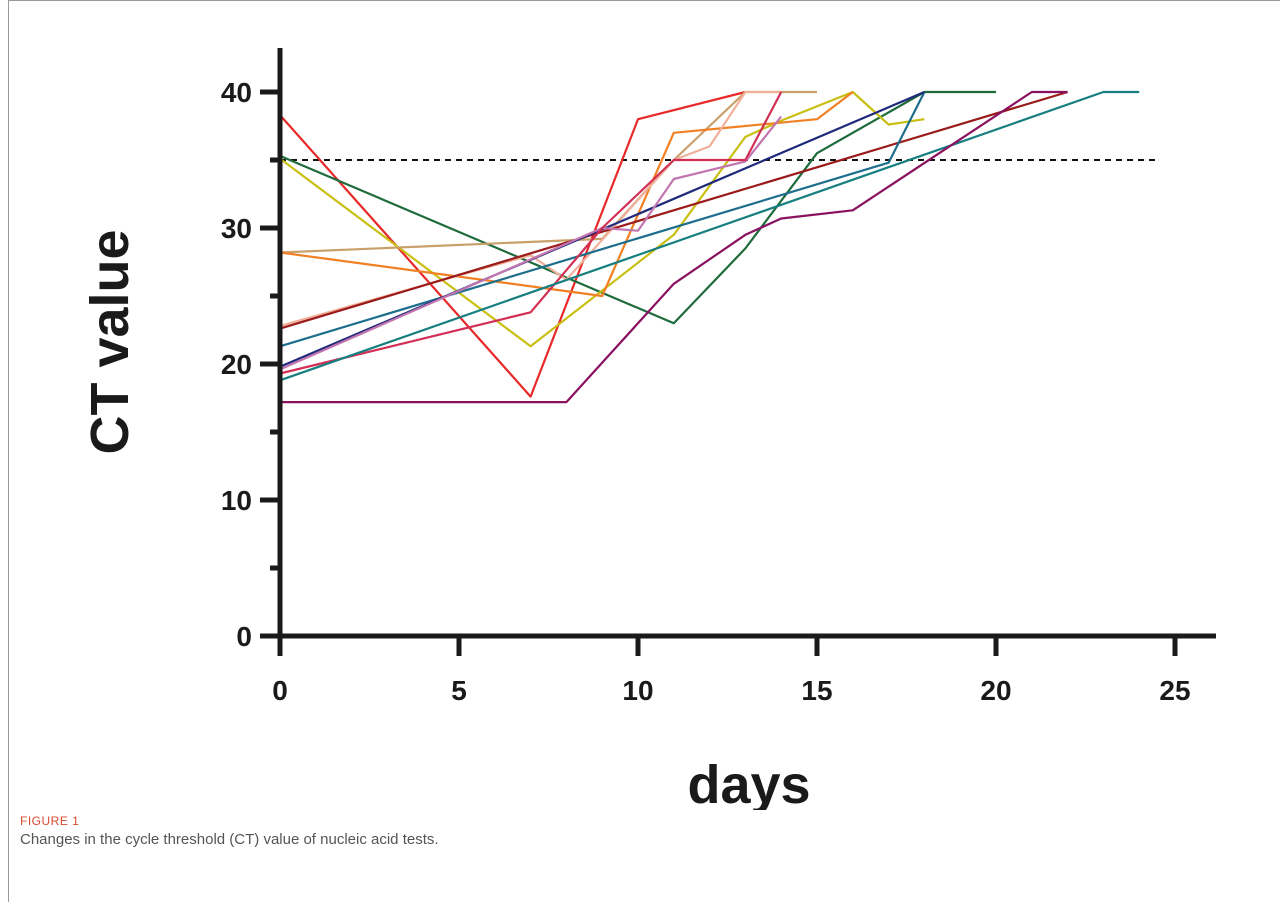 The width and height of the screenshot is (1282, 902). I want to click on x-tick-label-5: 5, so click(459, 690).